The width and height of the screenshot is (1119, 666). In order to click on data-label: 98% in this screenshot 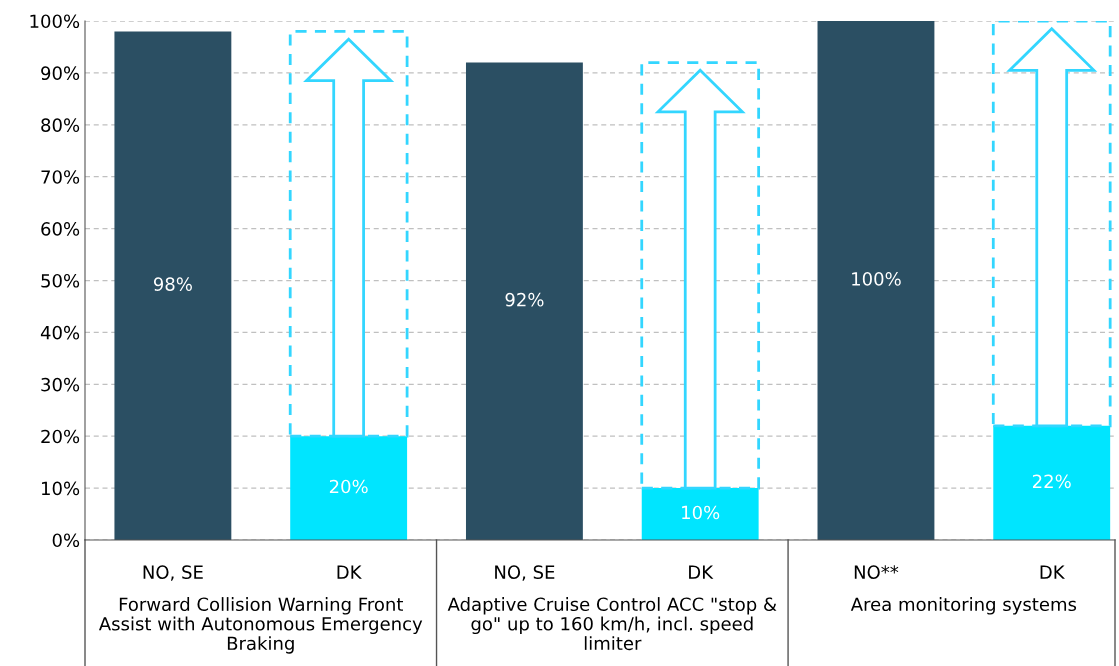, I will do `click(172, 284)`.